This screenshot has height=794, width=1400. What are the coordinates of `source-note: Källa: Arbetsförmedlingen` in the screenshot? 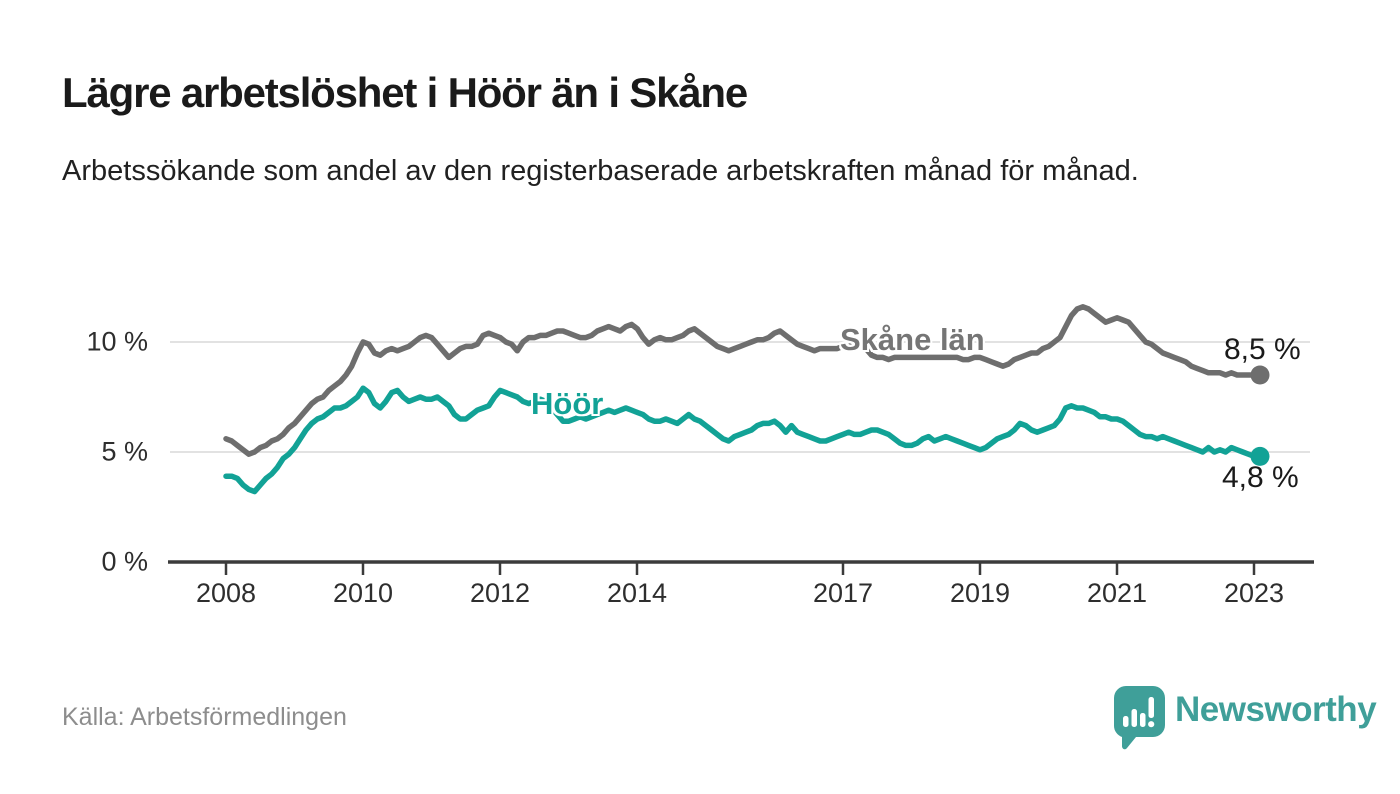 It's located at (204, 717).